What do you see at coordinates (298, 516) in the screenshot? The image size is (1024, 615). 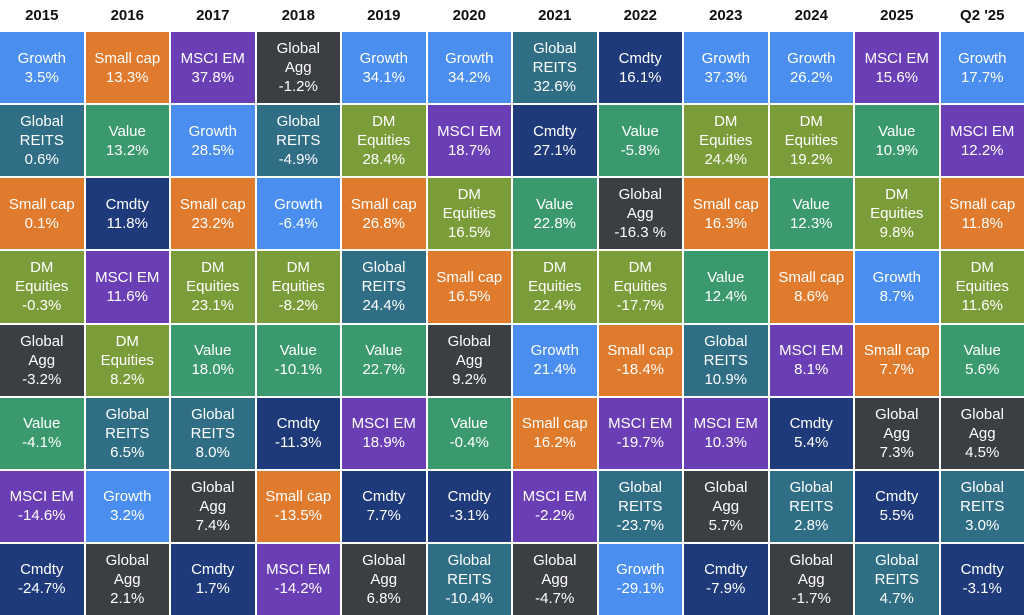 I see `return-value: -13.5%` at bounding box center [298, 516].